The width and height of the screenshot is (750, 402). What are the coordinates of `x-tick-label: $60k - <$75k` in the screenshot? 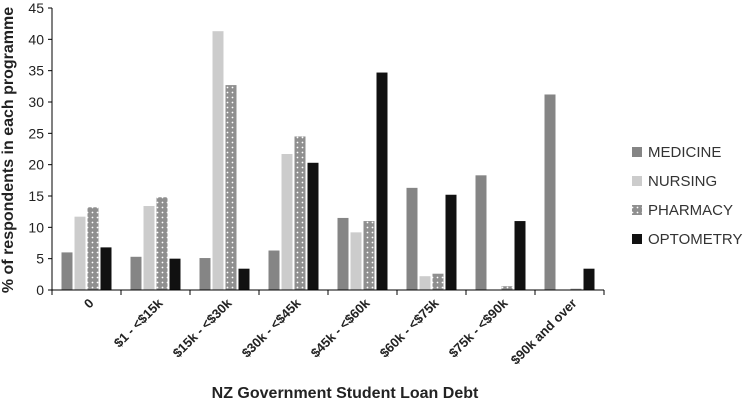 It's located at (410, 328).